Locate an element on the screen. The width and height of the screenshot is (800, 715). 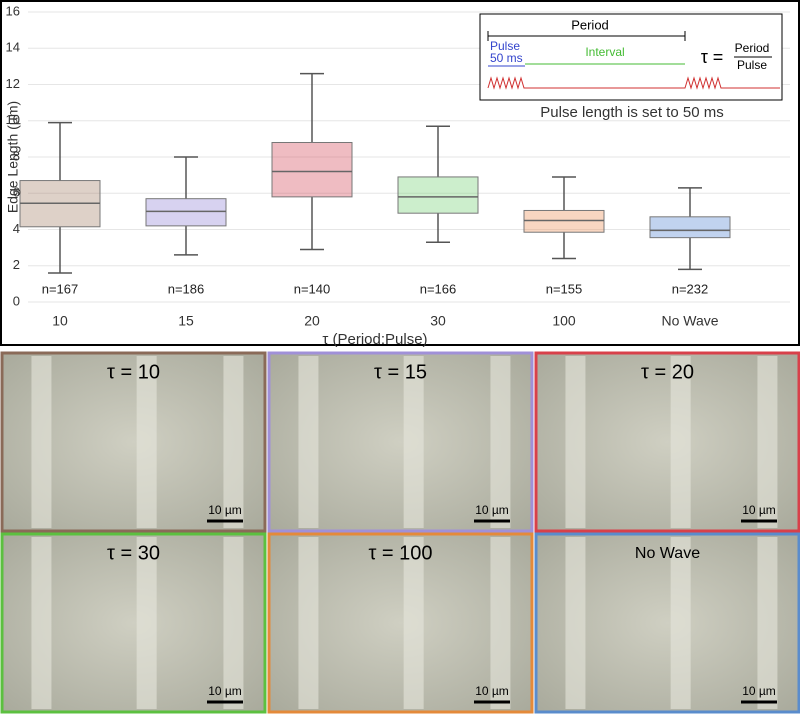
inset-denominator: Pulse is located at coordinates (752, 65).